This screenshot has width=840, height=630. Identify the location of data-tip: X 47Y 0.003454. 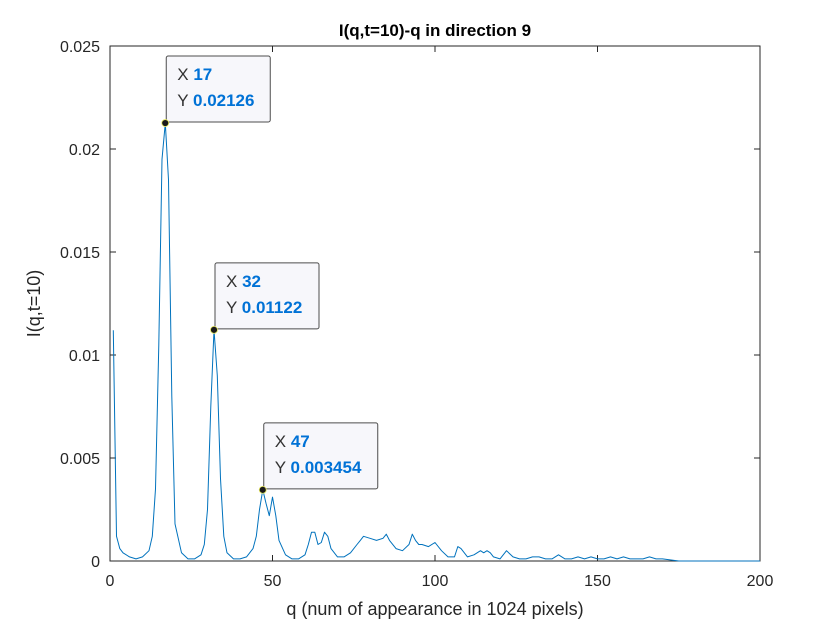
(318, 458).